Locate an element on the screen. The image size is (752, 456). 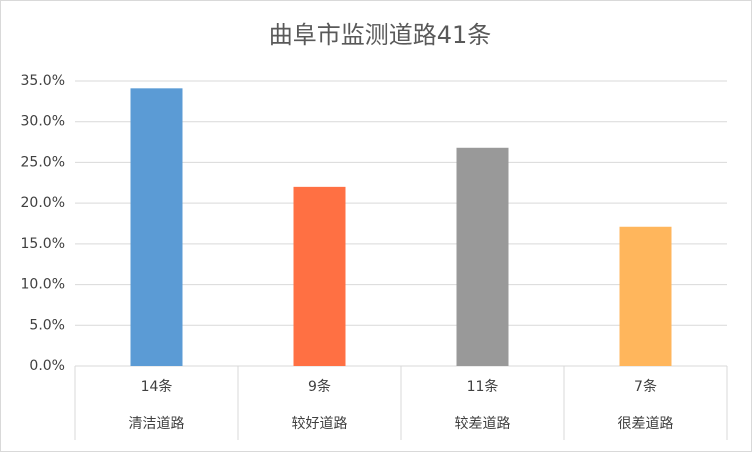
y-tick-label: 15.0% is located at coordinates (43, 244).